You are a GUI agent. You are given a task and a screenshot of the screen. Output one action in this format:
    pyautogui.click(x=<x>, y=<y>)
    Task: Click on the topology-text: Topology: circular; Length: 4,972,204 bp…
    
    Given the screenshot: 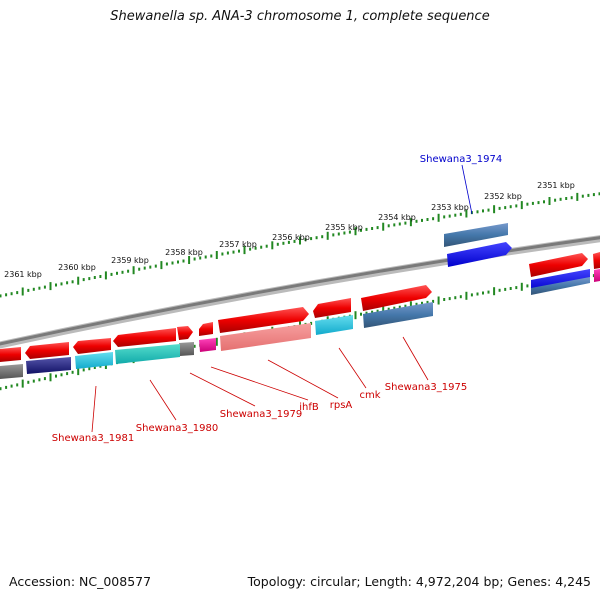 What is the action you would take?
    pyautogui.click(x=419, y=581)
    